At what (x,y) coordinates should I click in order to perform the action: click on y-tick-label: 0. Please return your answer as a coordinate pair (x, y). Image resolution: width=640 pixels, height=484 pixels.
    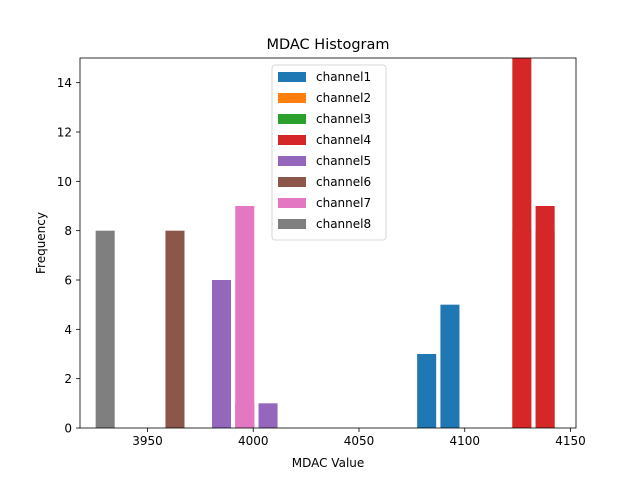
    Looking at the image, I should click on (68, 429).